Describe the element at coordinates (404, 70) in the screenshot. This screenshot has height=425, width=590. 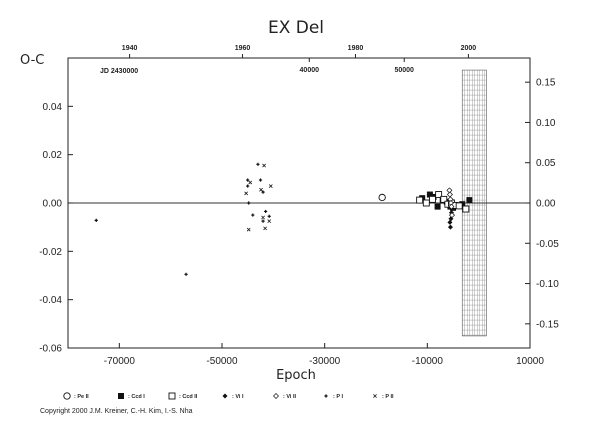
I see `jd-tick-label: 50000` at that location.